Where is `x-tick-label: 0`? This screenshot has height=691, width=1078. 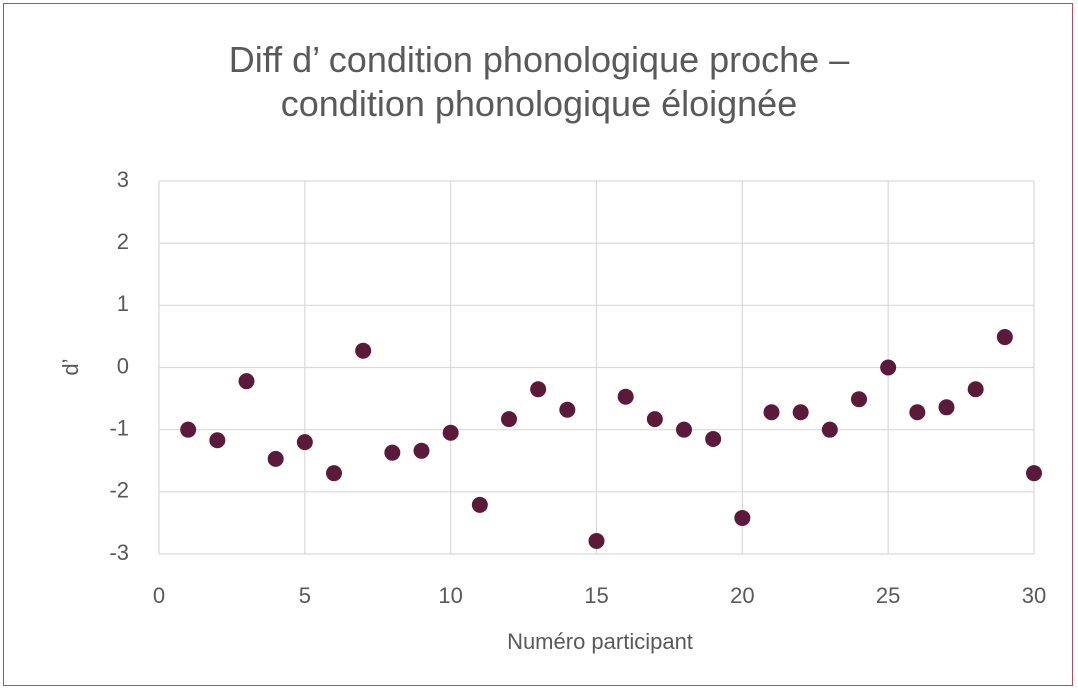
x-tick-label: 0 is located at coordinates (159, 595).